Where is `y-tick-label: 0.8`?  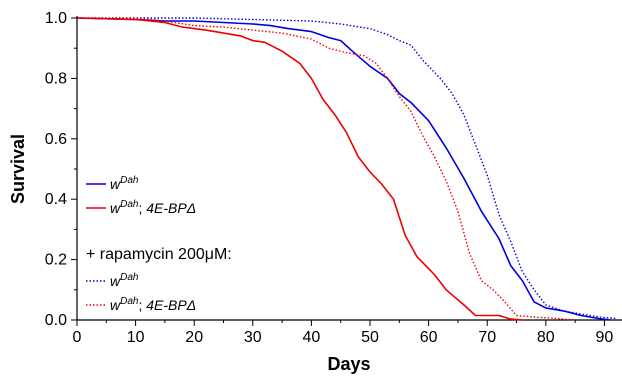 y-tick-label: 0.8 is located at coordinates (56, 78).